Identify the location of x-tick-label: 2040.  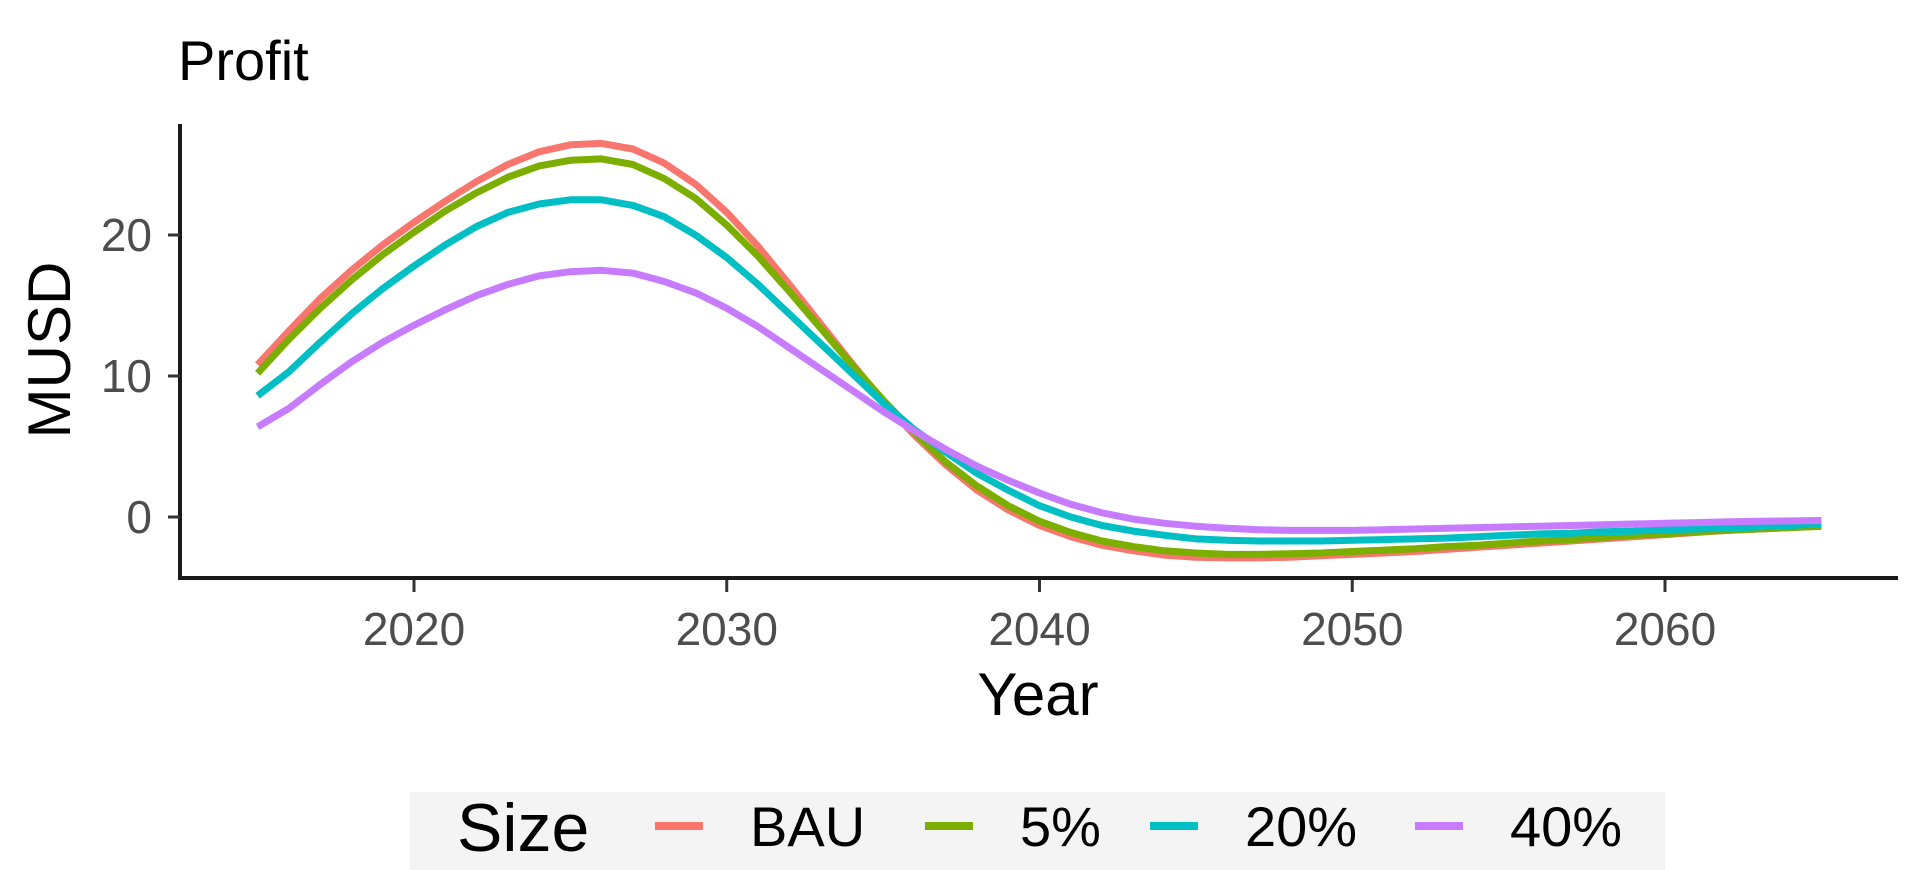
(1039, 629).